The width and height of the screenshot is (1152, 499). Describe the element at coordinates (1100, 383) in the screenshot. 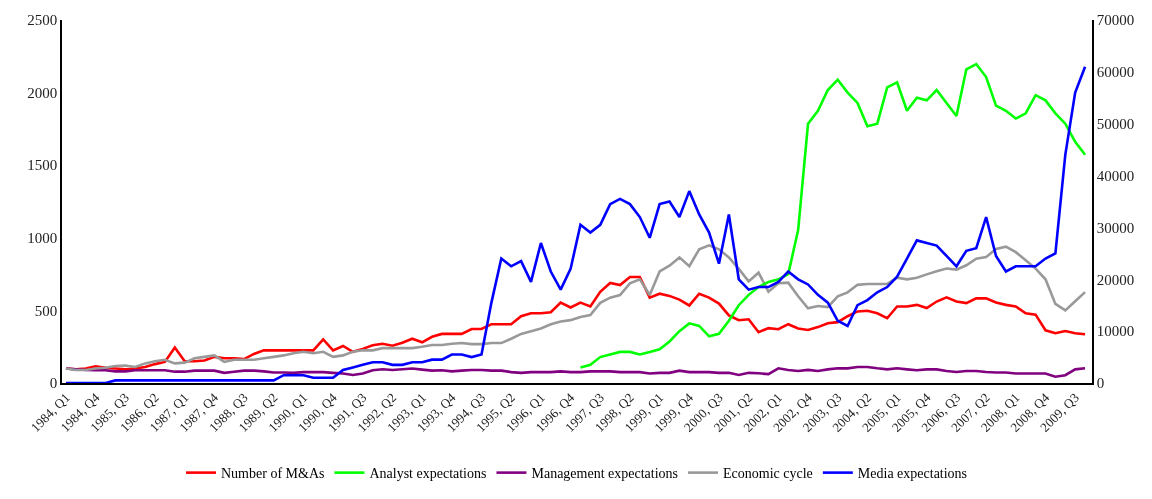

I see `y2-tick-label: 0` at that location.